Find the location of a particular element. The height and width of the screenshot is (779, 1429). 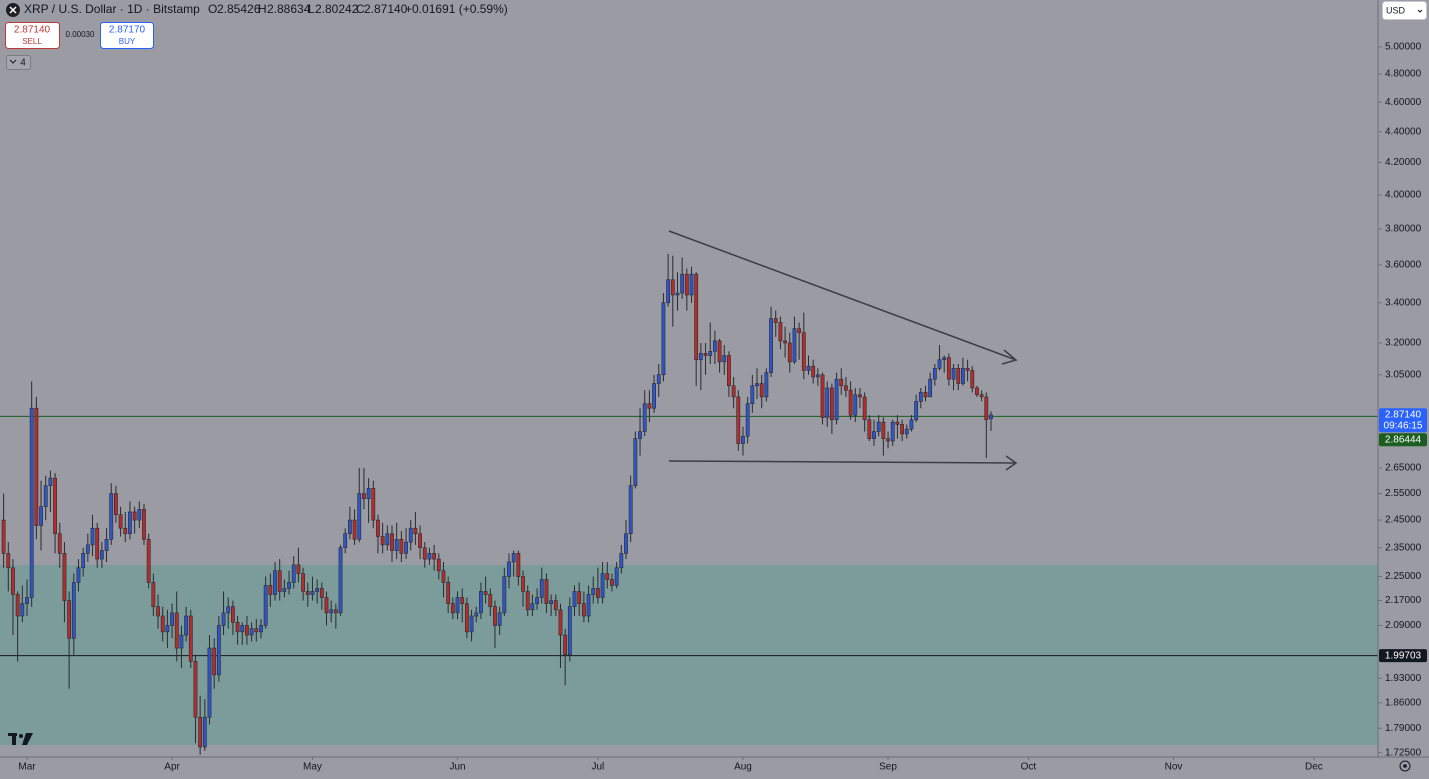

x-tick-label: Sep is located at coordinates (888, 767).